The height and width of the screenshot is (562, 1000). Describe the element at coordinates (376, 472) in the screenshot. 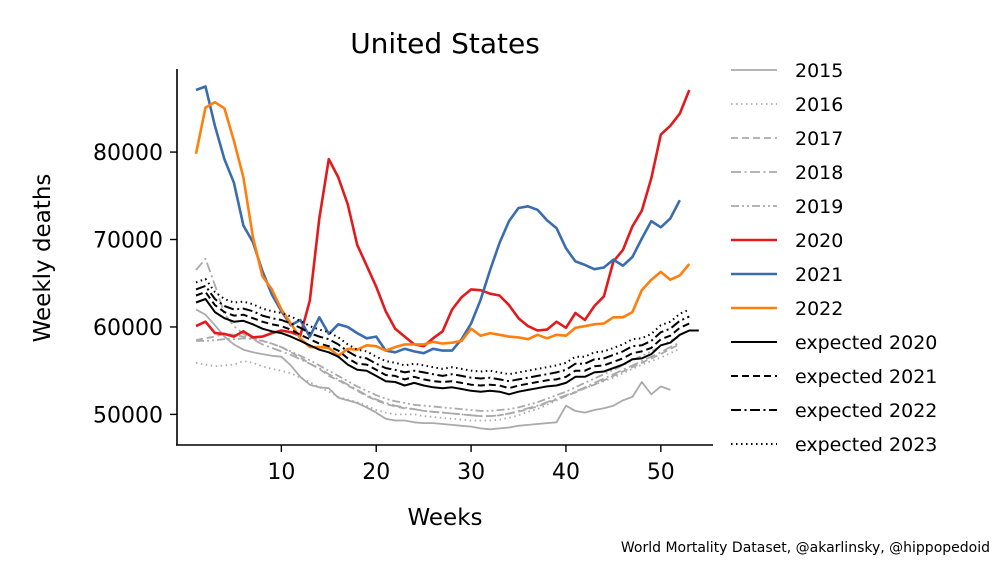

I see `x-tick-label: 20` at that location.